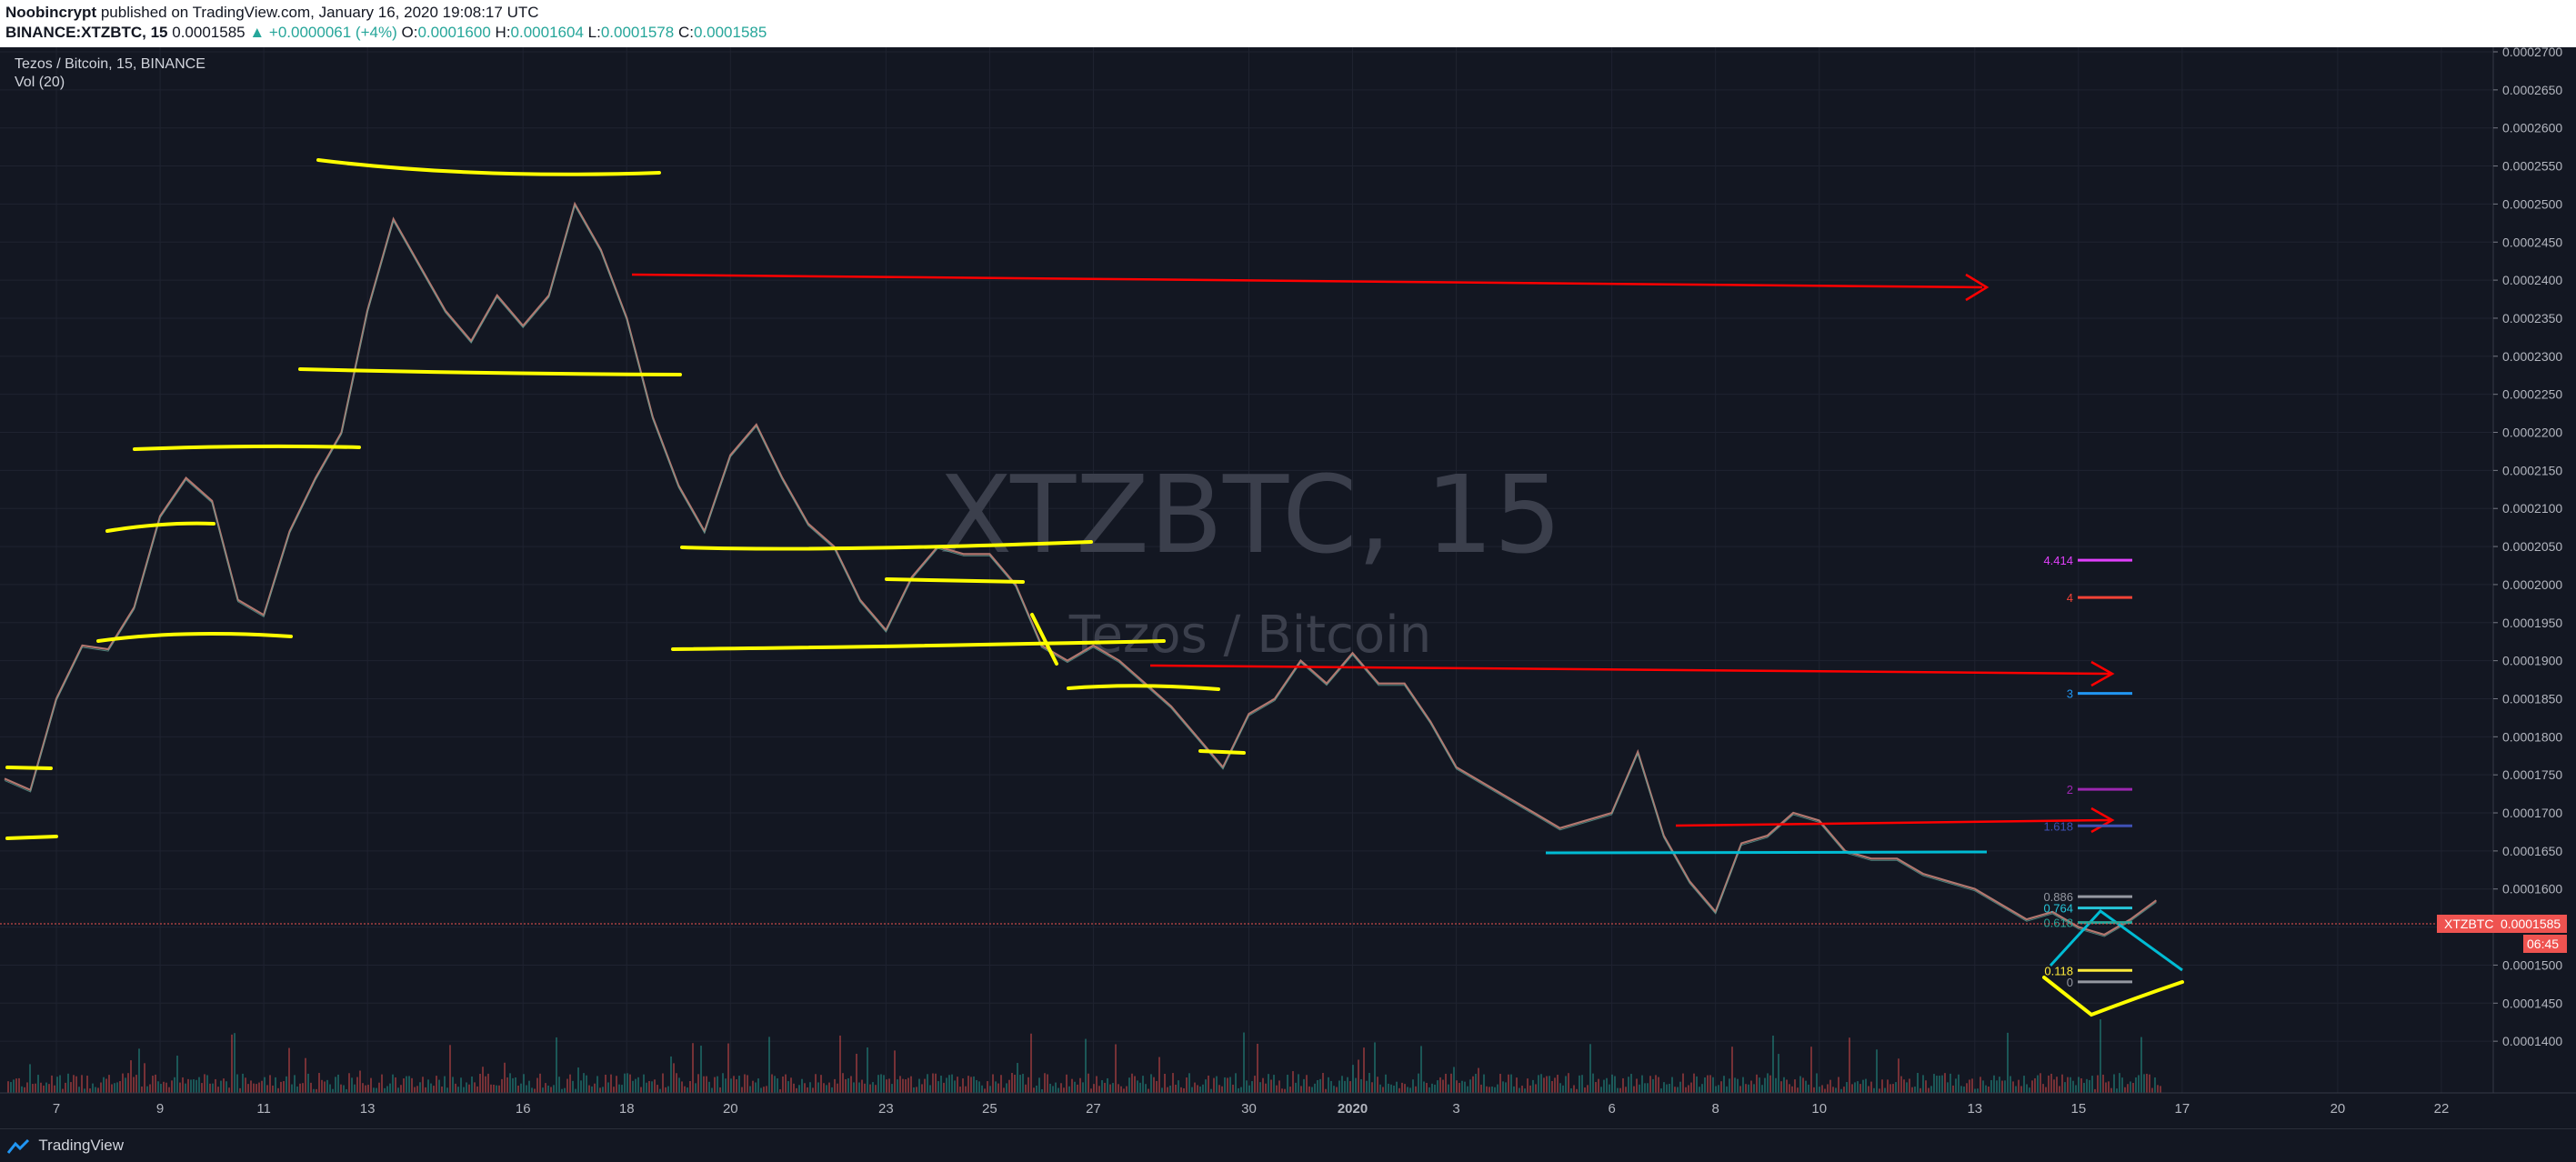 Image resolution: width=2576 pixels, height=1162 pixels. Describe the element at coordinates (1611, 1109) in the screenshot. I see `time-tick-label: 6` at that location.